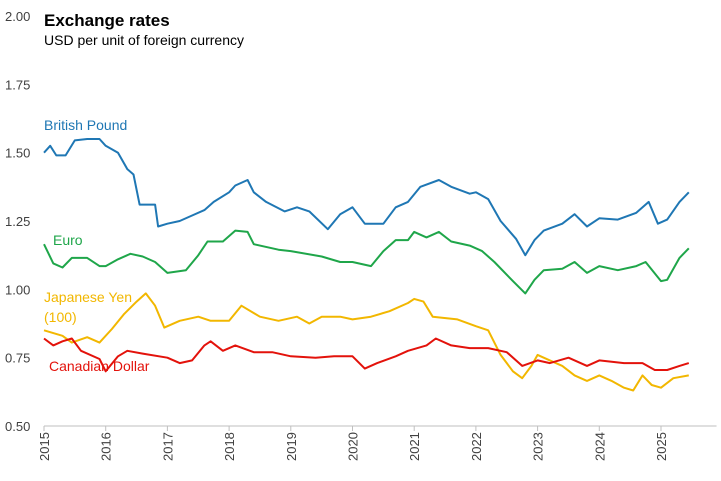 The width and height of the screenshot is (721, 481). Describe the element at coordinates (60, 317) in the screenshot. I see `japanese-yen-label: (100)` at that location.